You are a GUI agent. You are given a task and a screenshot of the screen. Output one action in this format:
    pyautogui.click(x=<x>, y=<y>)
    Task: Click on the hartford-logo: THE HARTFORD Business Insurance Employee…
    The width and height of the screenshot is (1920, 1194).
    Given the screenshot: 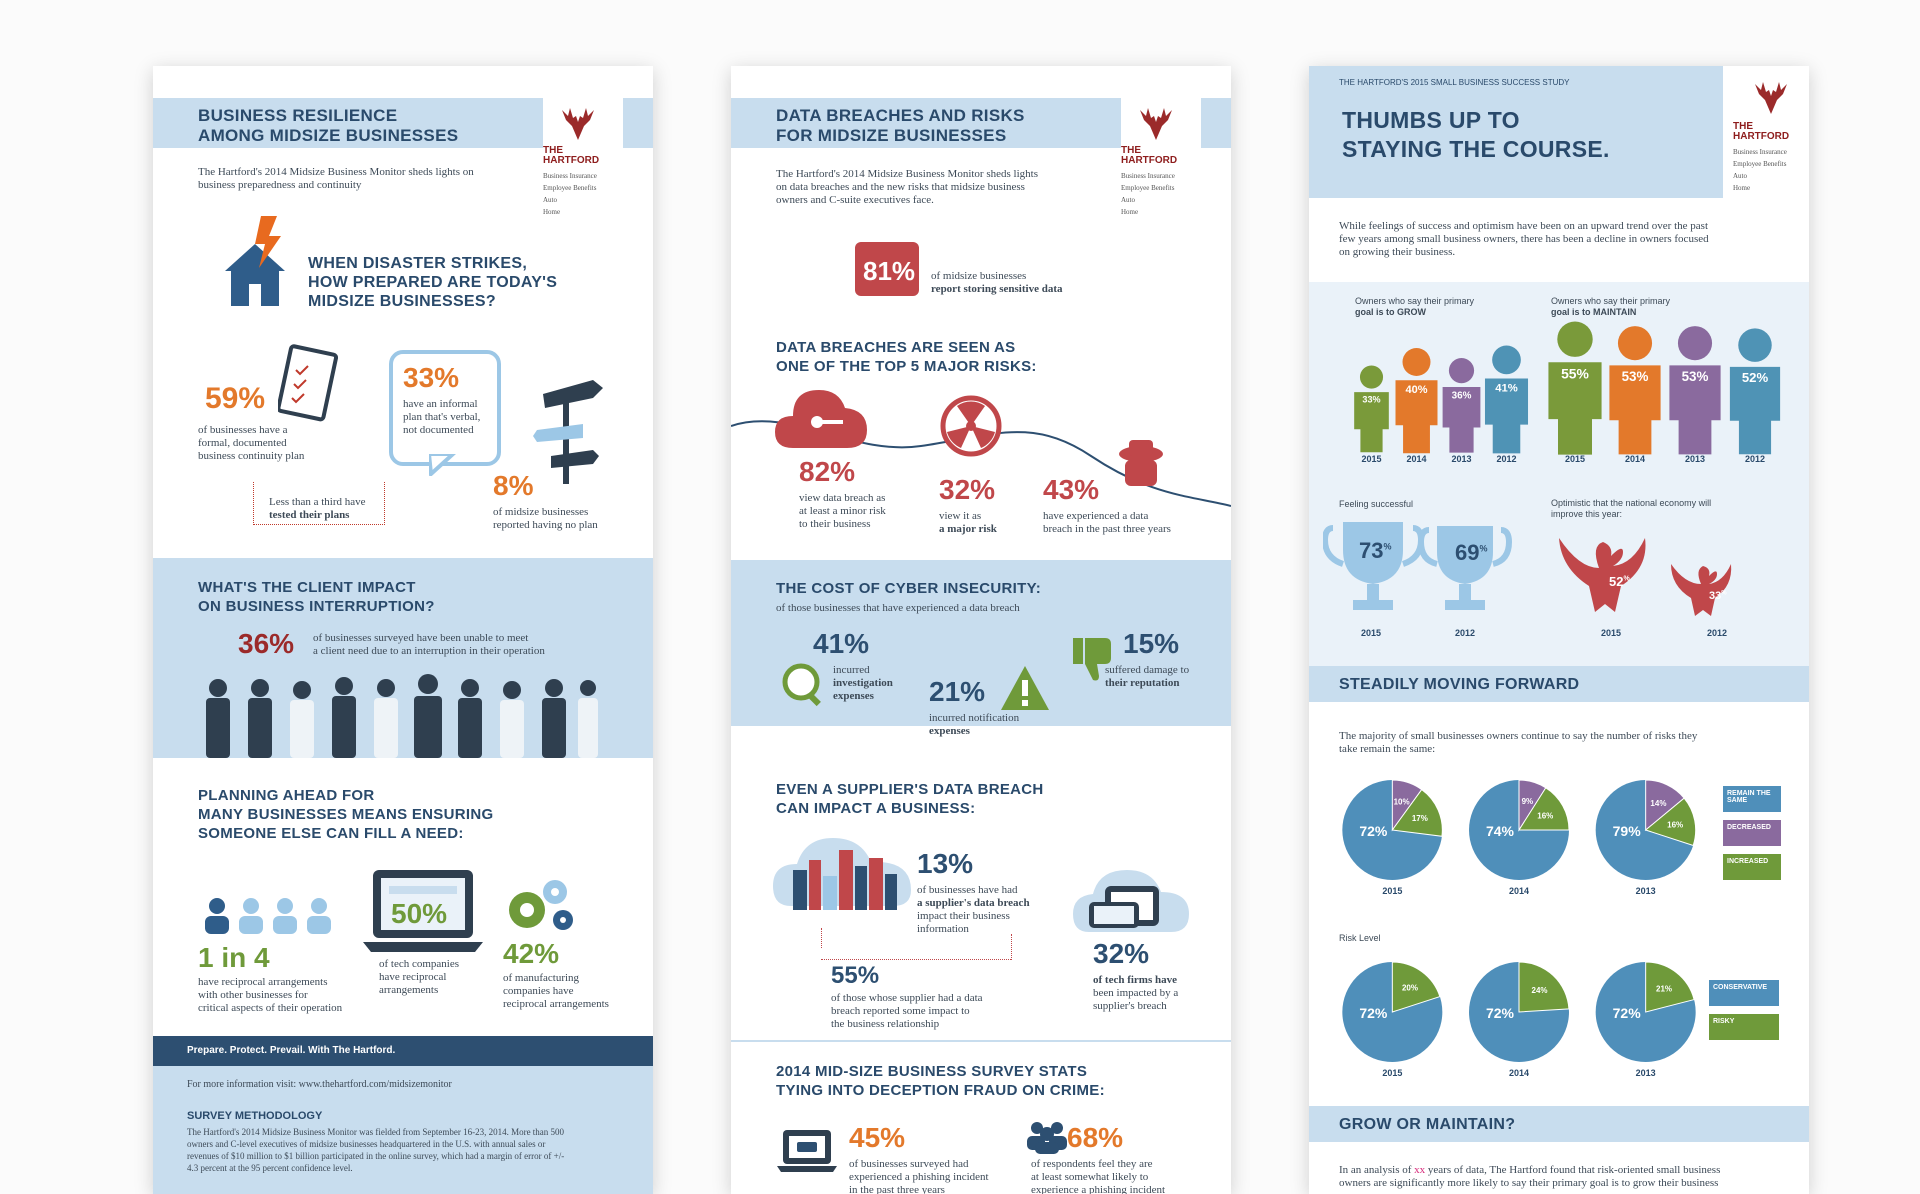 What is the action you would take?
    pyautogui.click(x=583, y=157)
    